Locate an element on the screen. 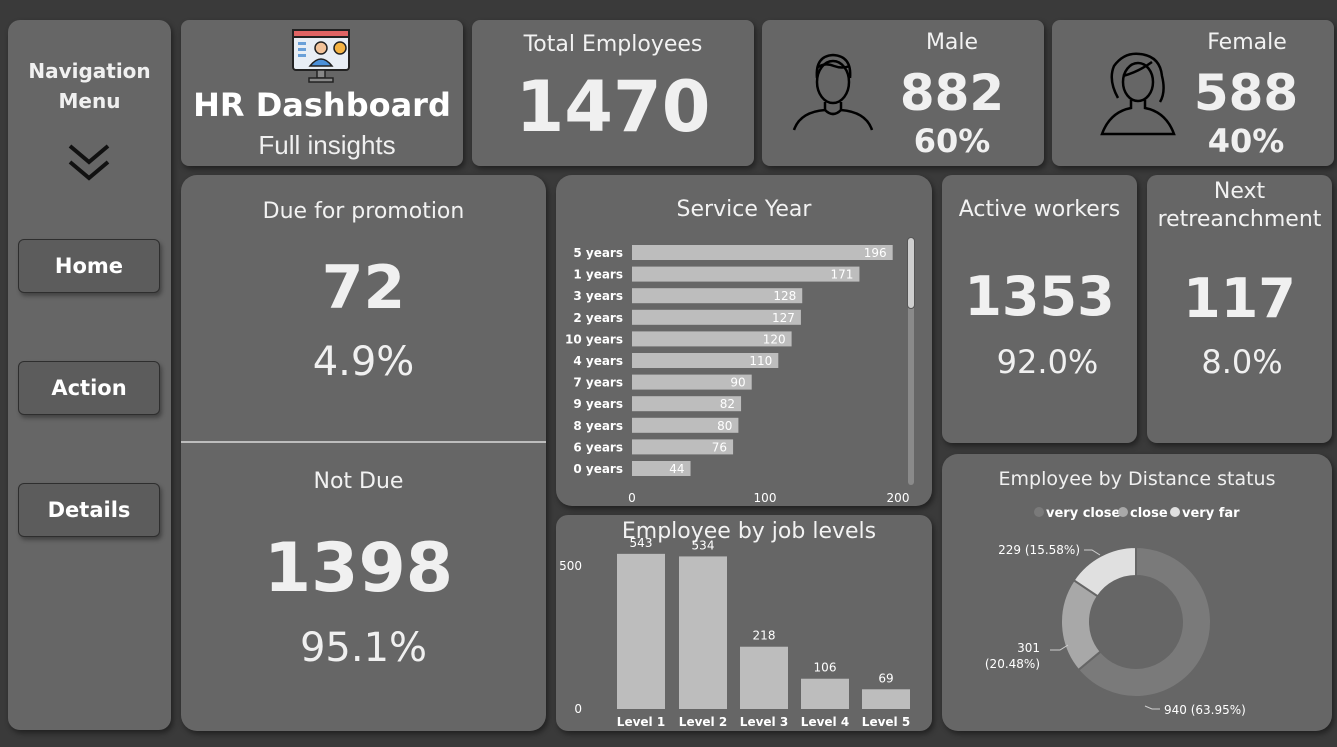 The image size is (1337, 747). service-year-category-label: 9 years is located at coordinates (598, 404).